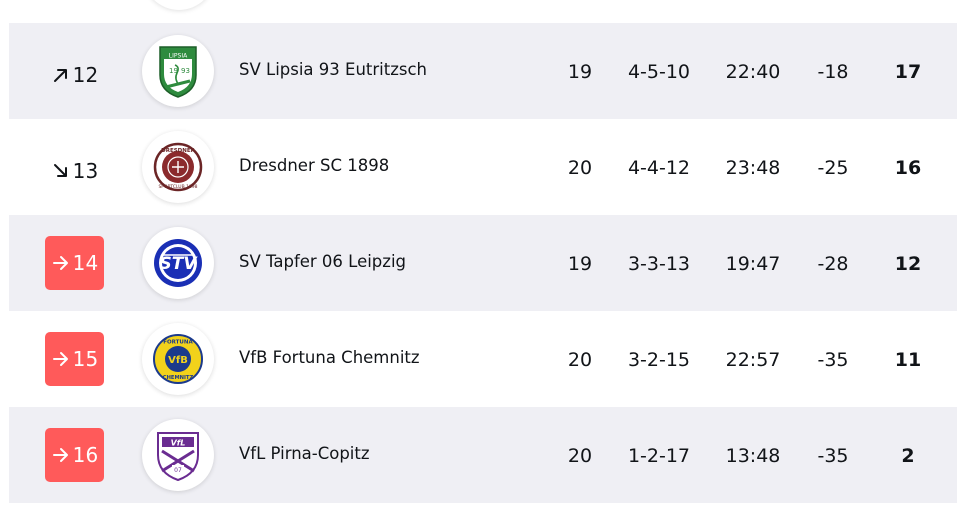 The height and width of the screenshot is (520, 966). I want to click on team-name: VfB Fortuna Chemnitz, so click(329, 357).